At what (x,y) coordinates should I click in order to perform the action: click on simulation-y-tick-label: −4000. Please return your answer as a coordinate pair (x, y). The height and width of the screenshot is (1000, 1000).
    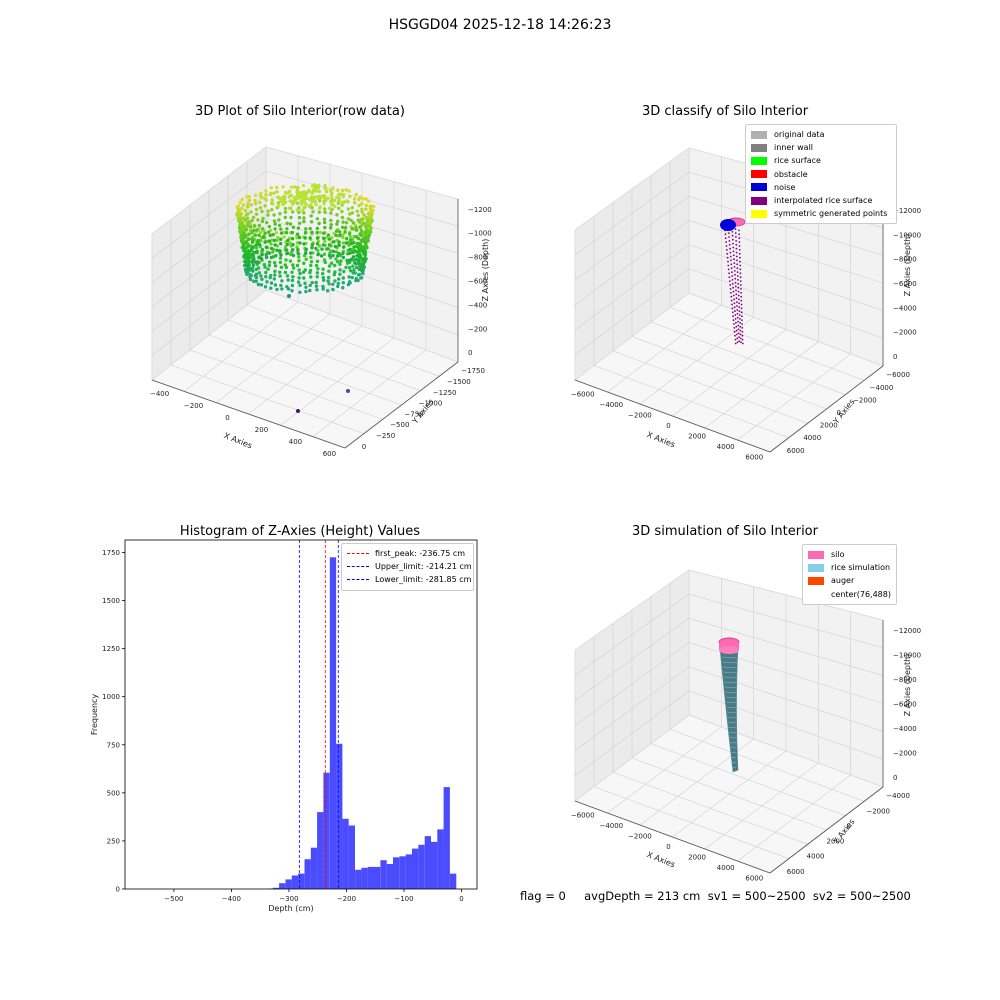
    Looking at the image, I should click on (898, 796).